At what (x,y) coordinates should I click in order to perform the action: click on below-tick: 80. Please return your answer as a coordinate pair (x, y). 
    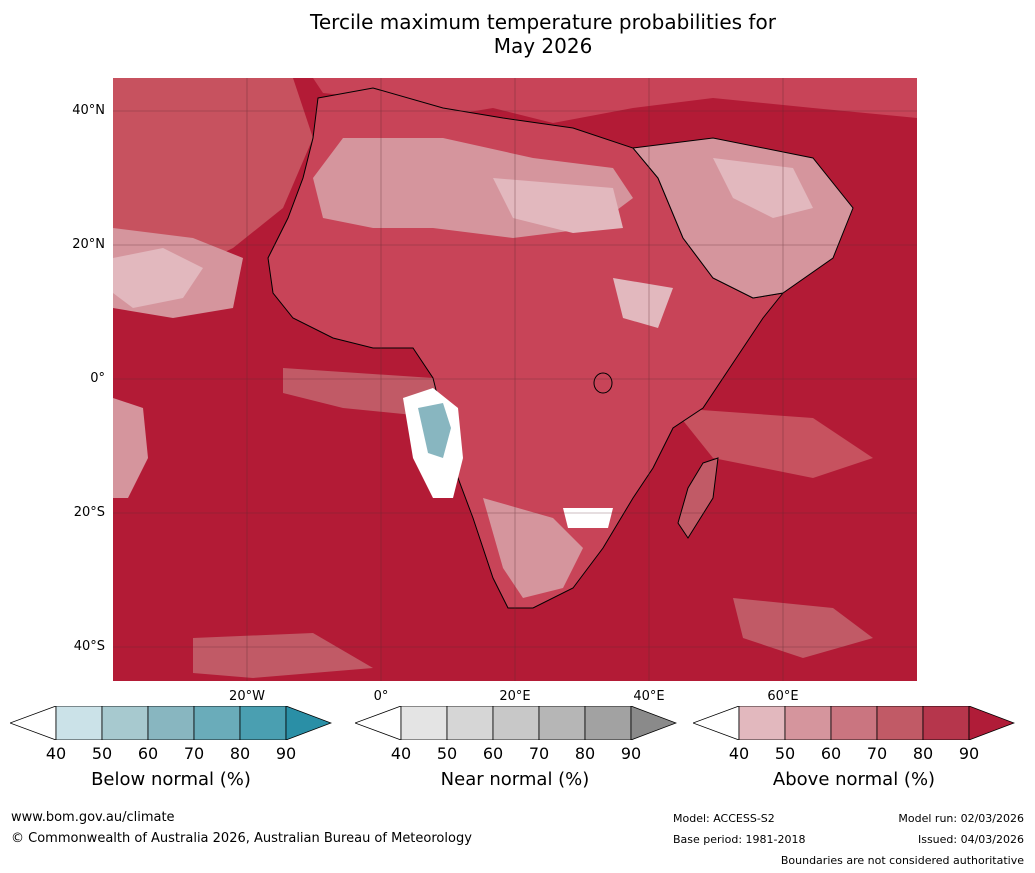
    Looking at the image, I should click on (240, 753).